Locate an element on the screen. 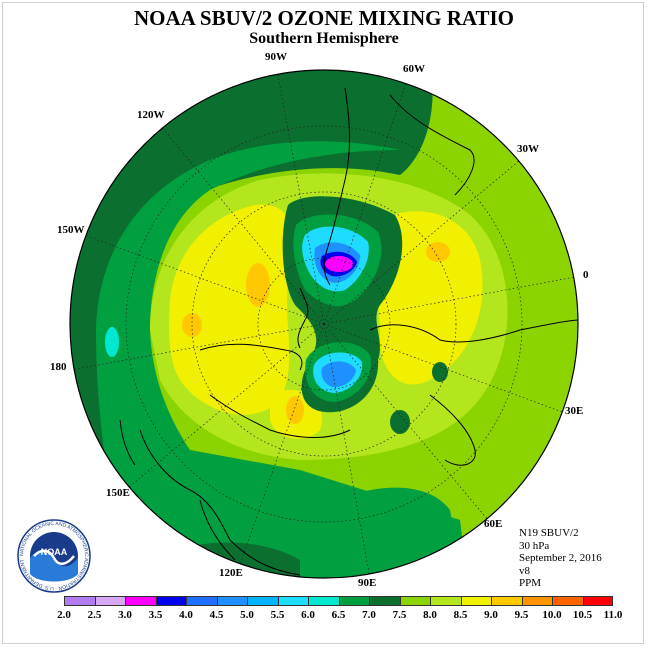 The image size is (648, 648). lon-label-60e: 60E is located at coordinates (493, 524).